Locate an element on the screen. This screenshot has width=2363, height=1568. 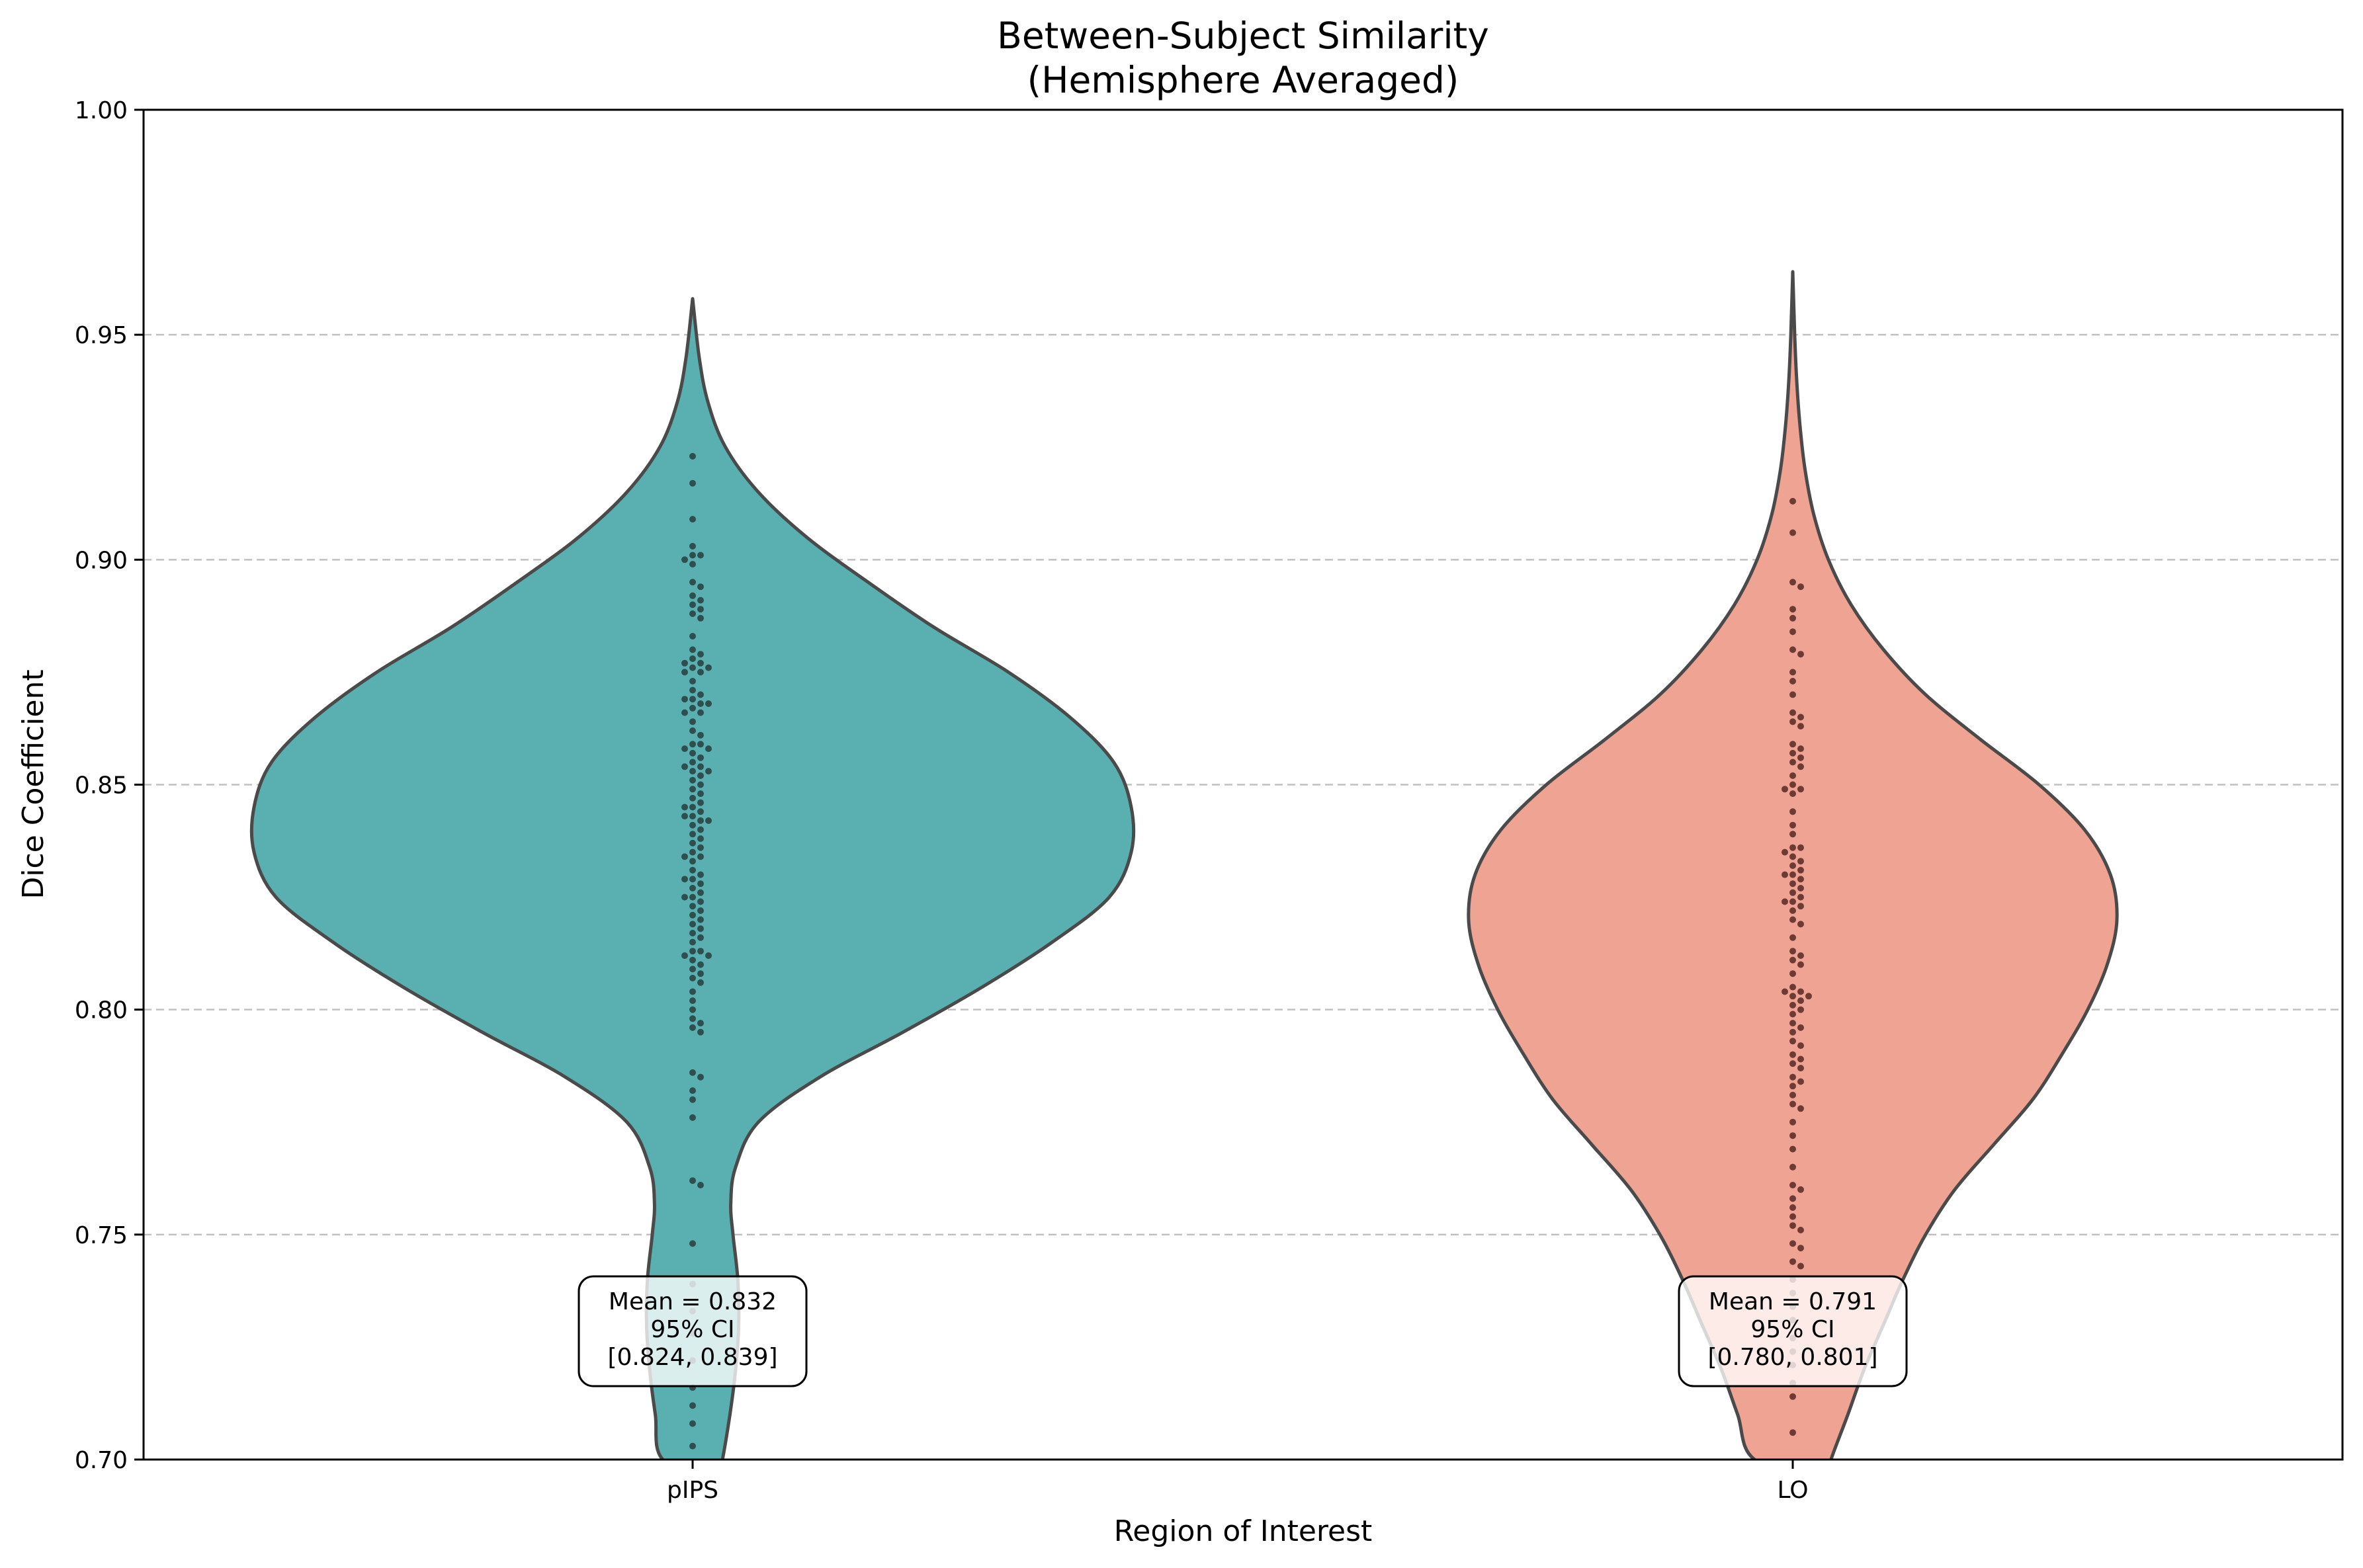
stats-ci-text: [0.824, 0.839] is located at coordinates (692, 1357).